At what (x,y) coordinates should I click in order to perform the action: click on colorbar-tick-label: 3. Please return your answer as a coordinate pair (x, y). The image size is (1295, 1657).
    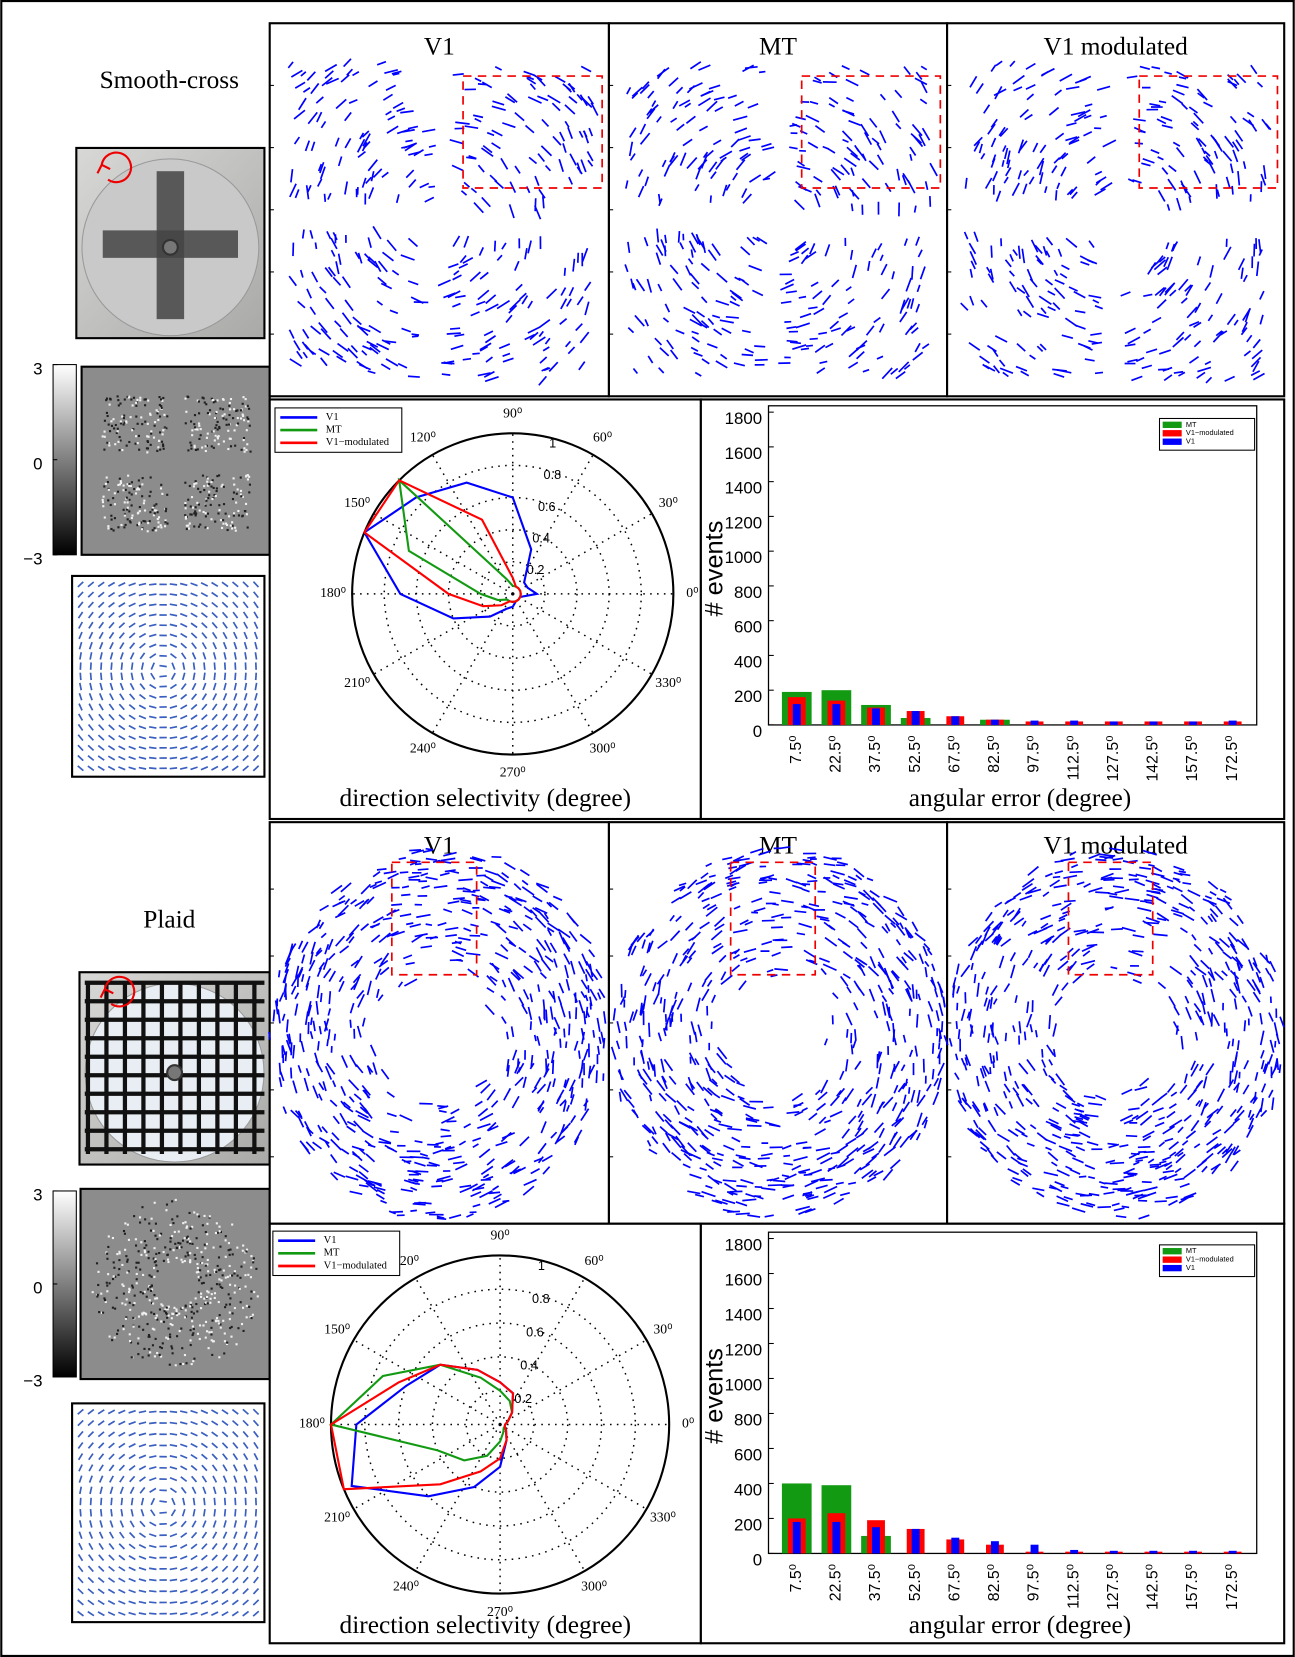
    Looking at the image, I should click on (37, 368).